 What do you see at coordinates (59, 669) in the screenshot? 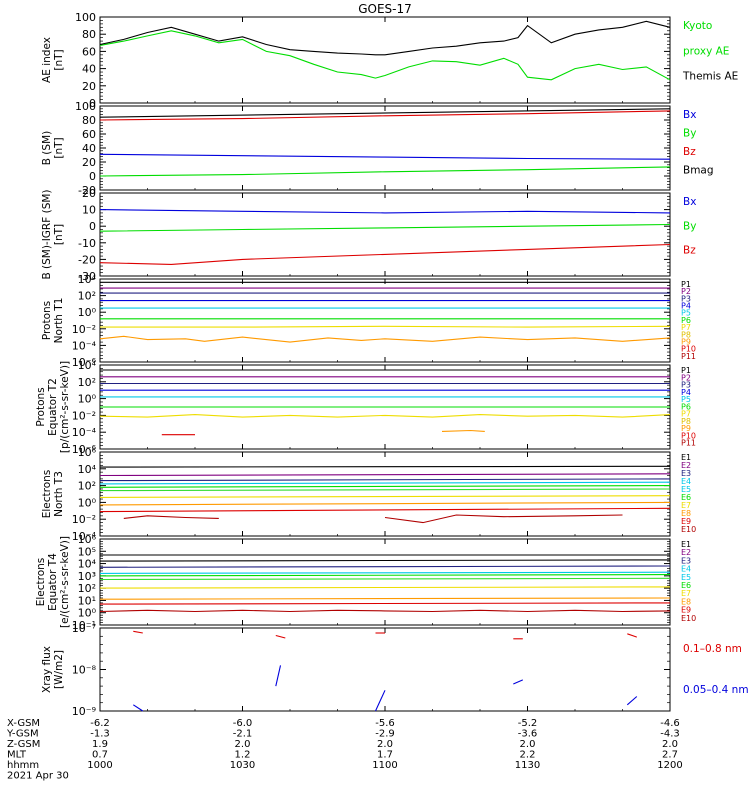
I see `y-axis-label: [W/m2]` at bounding box center [59, 669].